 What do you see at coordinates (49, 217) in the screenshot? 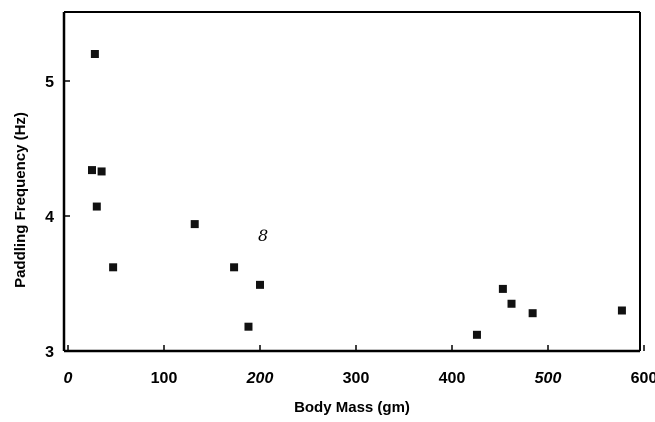
I see `y-tick-label: 4` at bounding box center [49, 217].